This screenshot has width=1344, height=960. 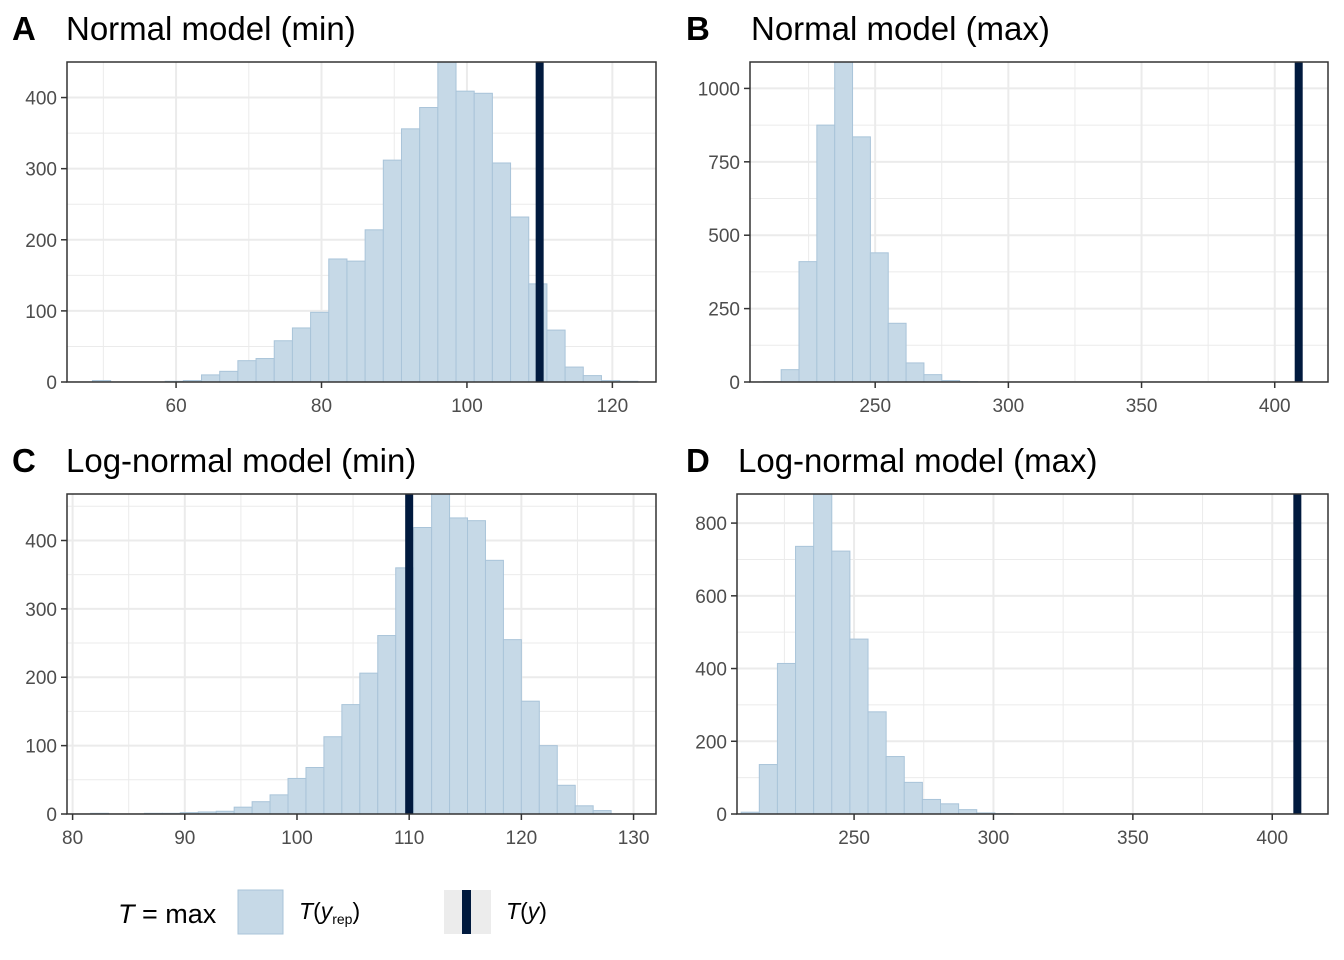 I want to click on legend: T = max T(yrep) T(y), so click(x=332, y=912).